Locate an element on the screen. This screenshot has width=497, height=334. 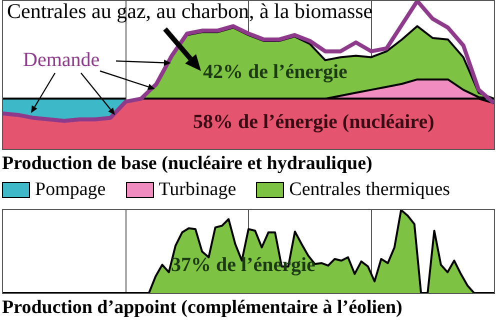
text: Production de base (nucléaire et hydraulique) is located at coordinates (188, 164).